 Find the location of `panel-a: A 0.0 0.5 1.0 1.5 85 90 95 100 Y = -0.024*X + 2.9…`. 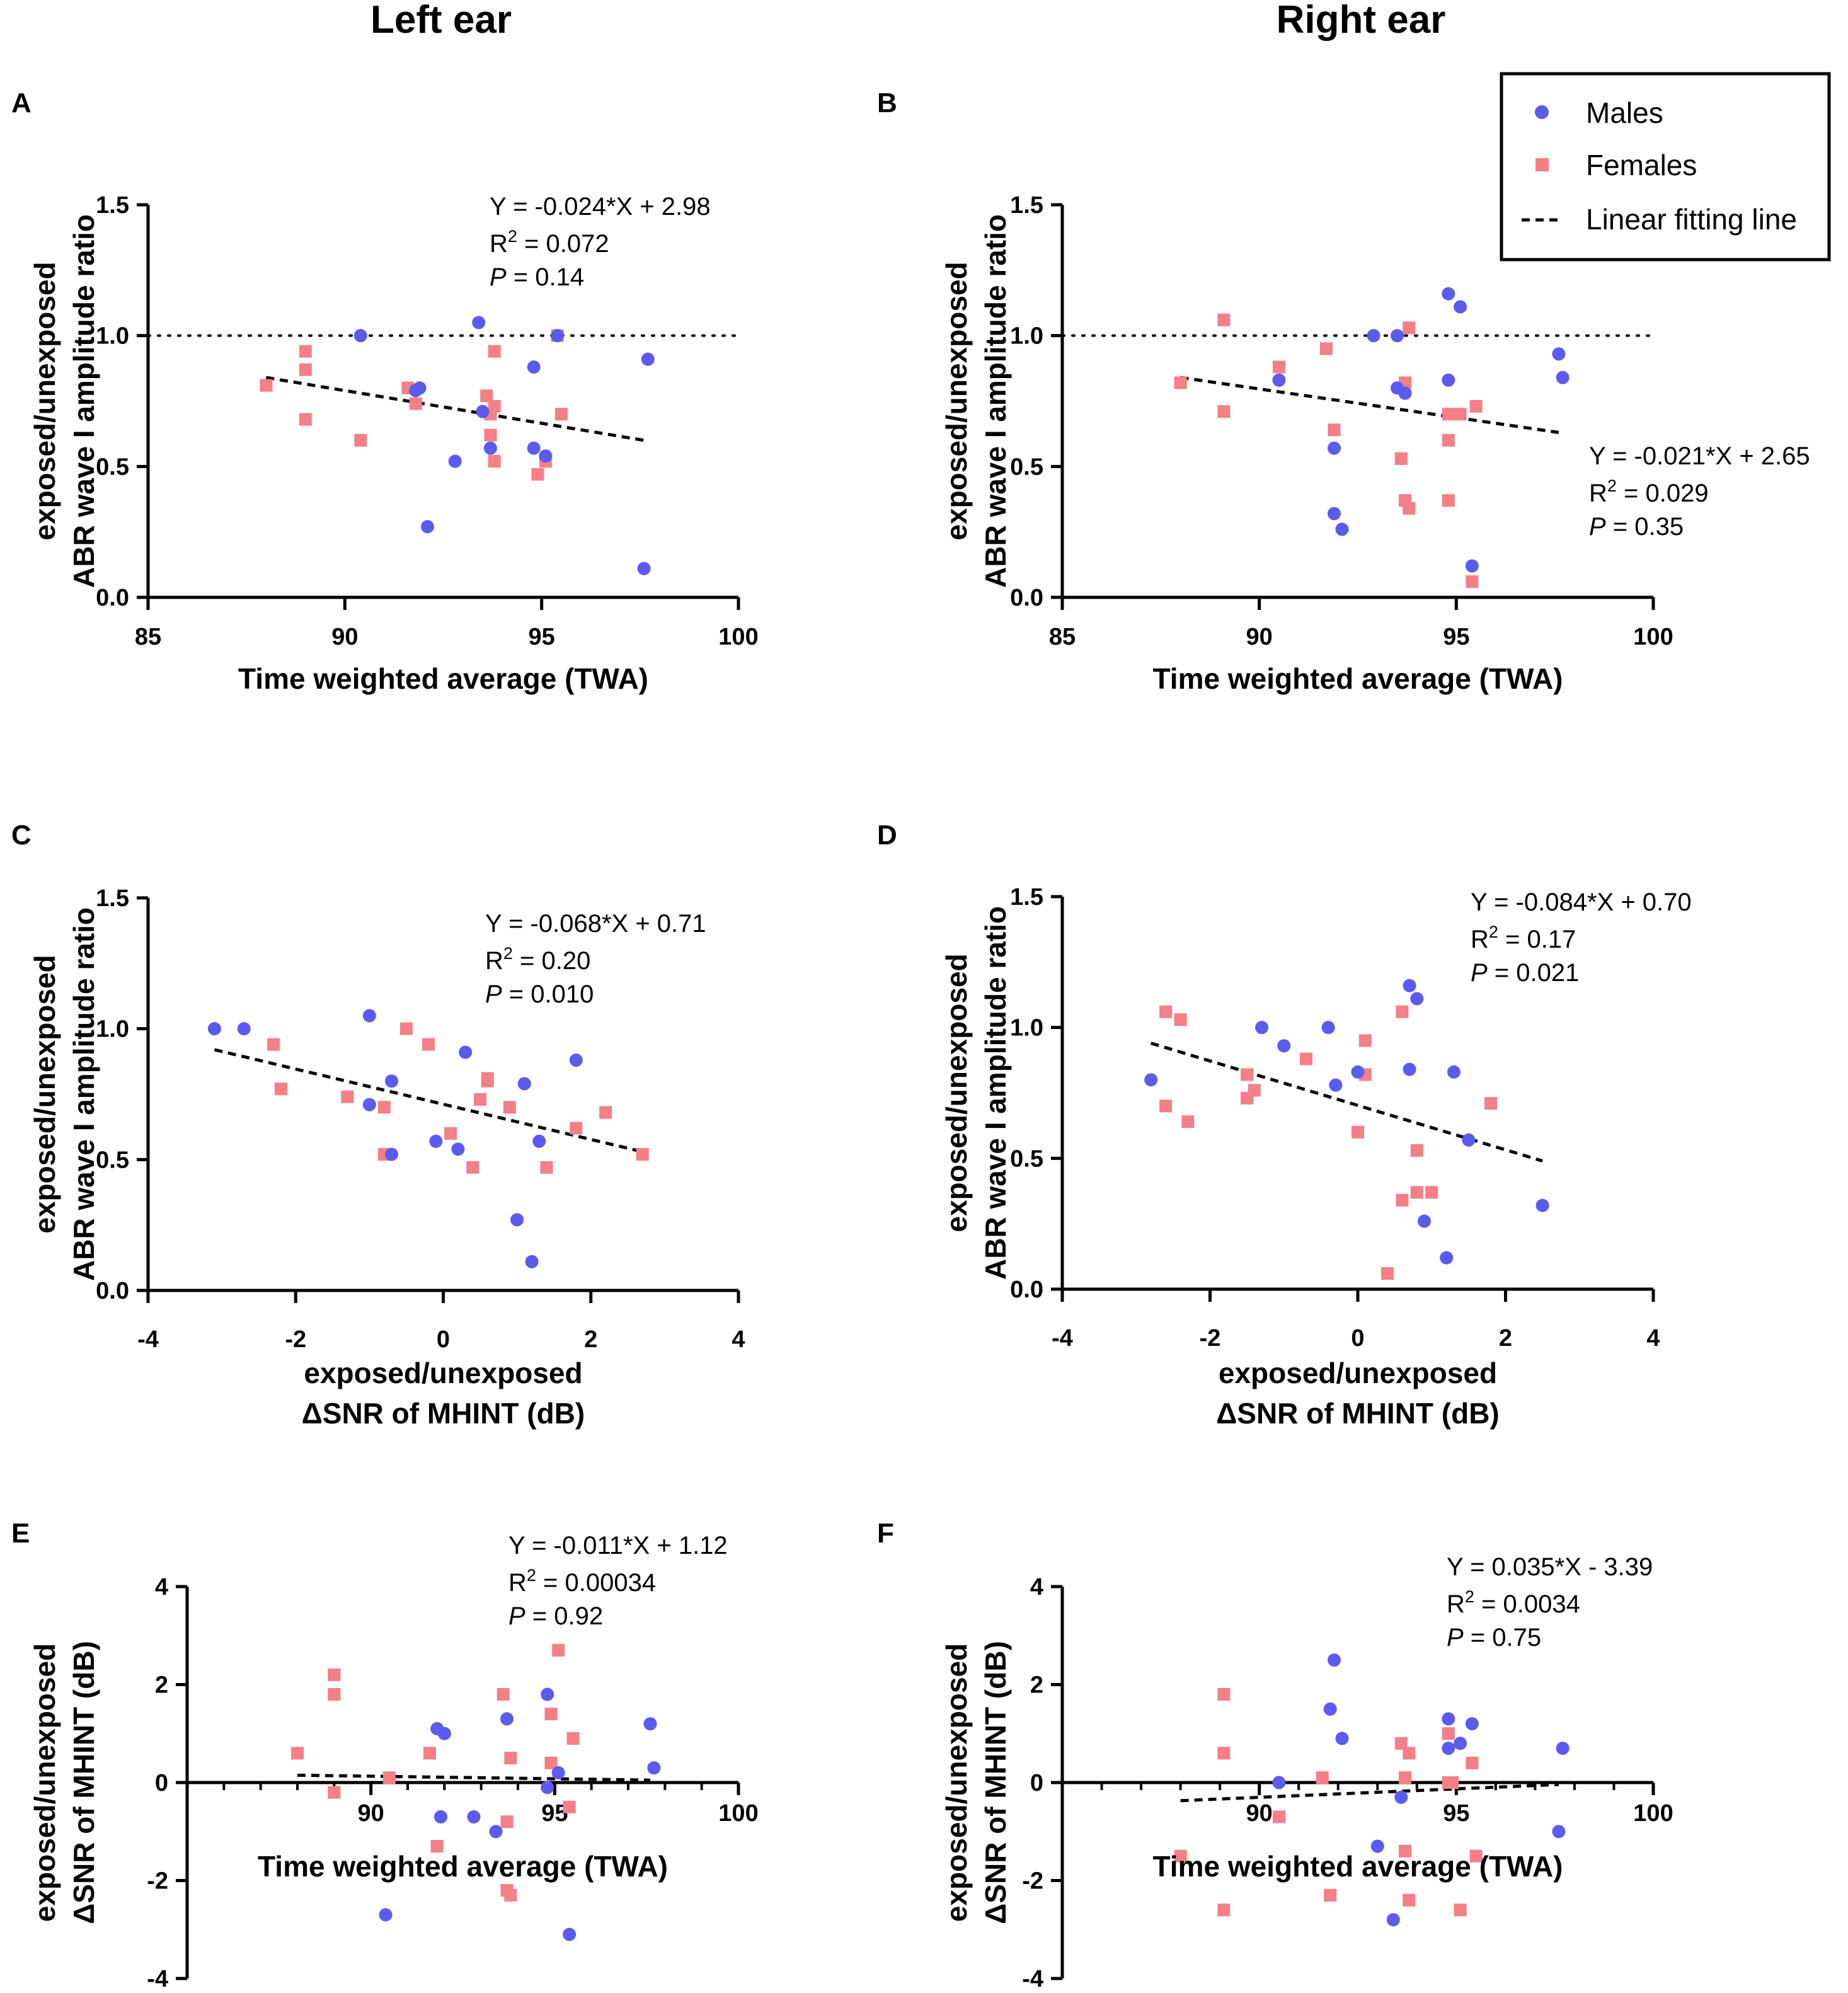

panel-a: A 0.0 0.5 1.0 1.5 85 90 95 100 Y = -0.024*X + 2.9… is located at coordinates (385, 391).